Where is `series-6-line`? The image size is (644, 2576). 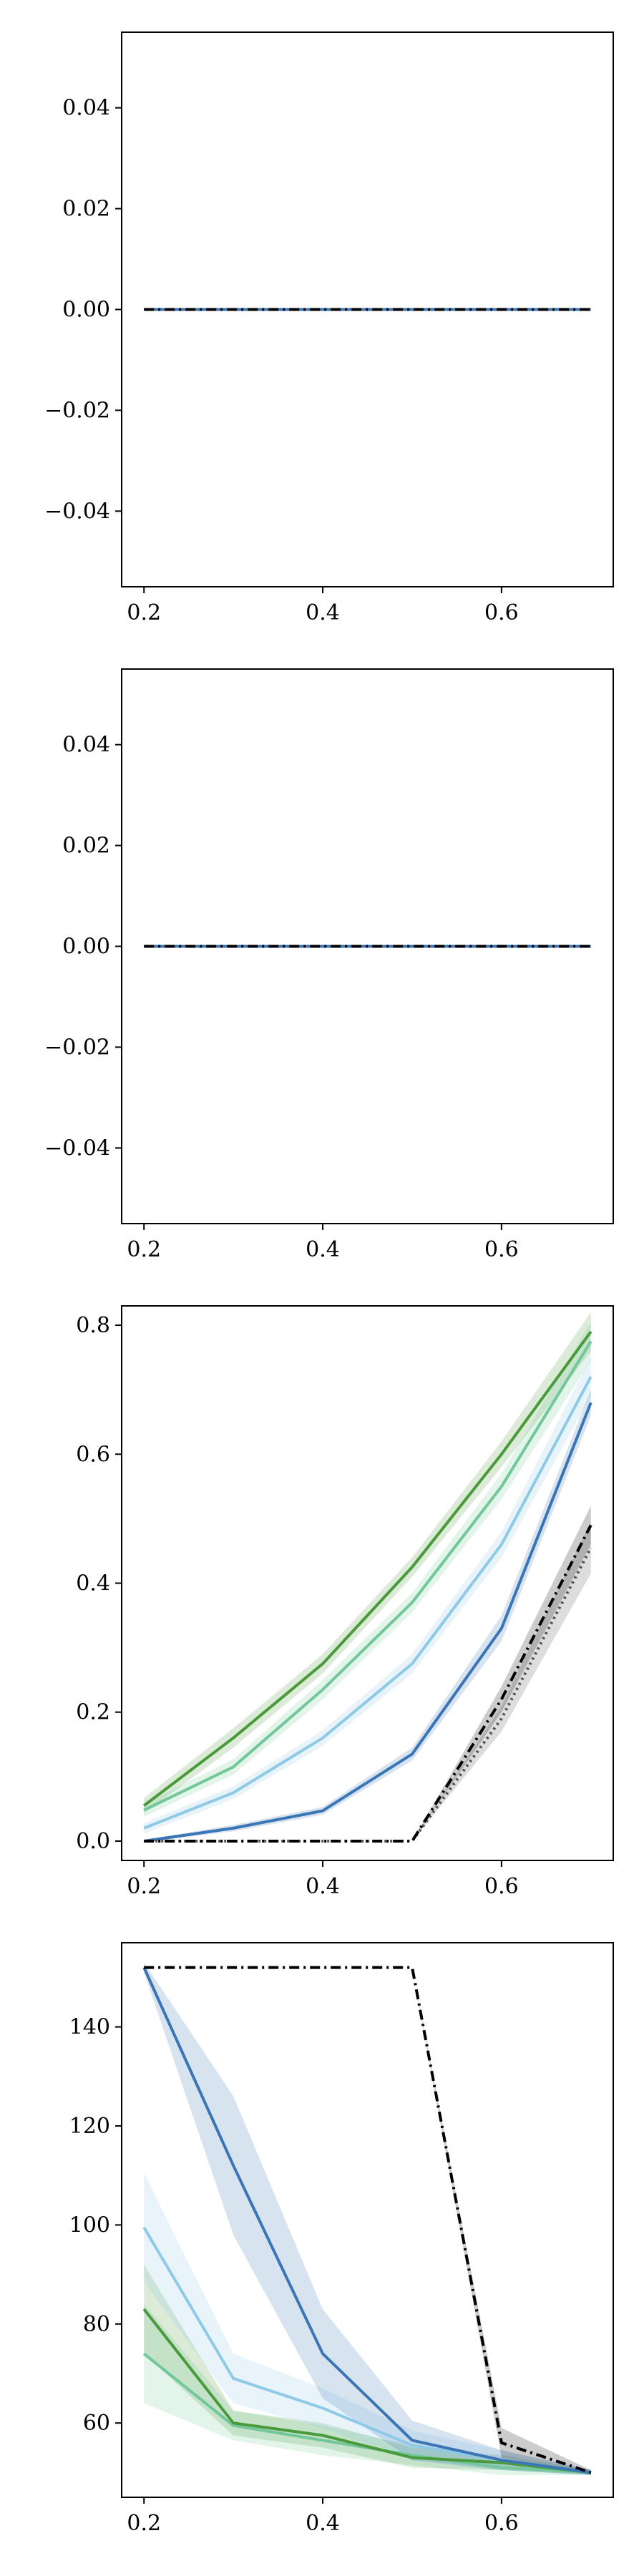
series-6-line is located at coordinates (368, 1683).